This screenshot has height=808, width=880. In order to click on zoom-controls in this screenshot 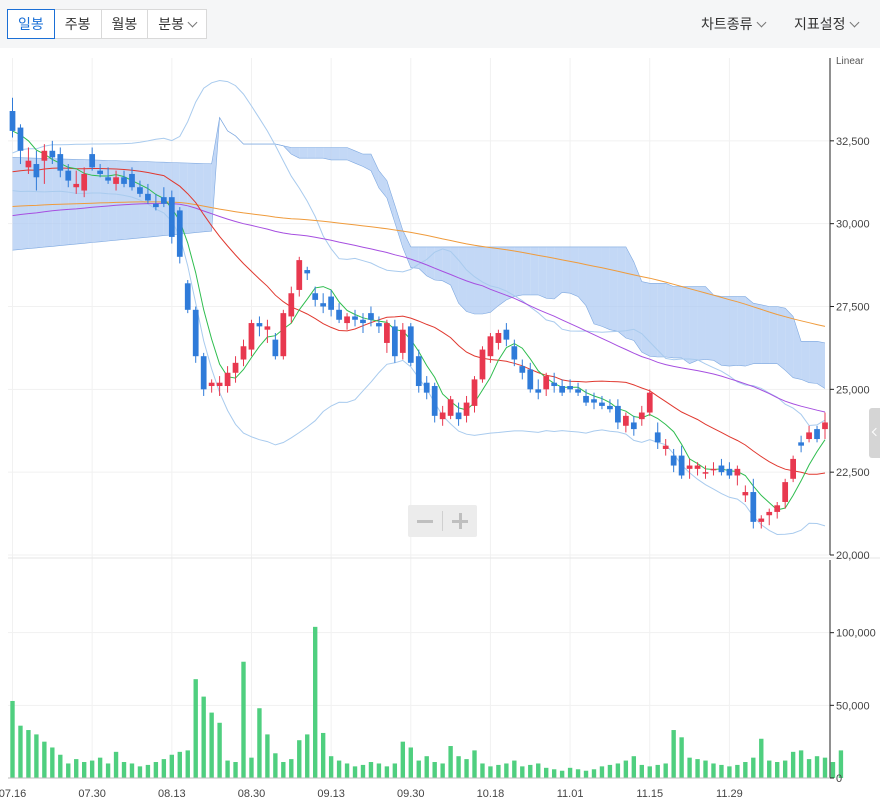, I will do `click(442, 521)`.